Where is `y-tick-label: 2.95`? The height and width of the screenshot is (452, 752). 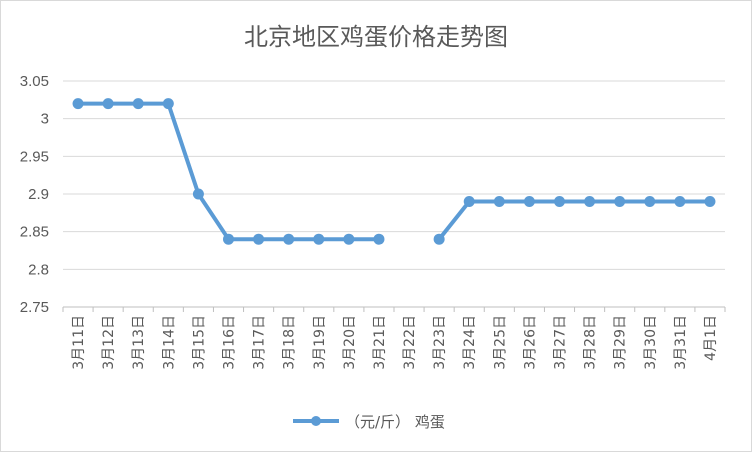 y-tick-label: 2.95 is located at coordinates (34, 156).